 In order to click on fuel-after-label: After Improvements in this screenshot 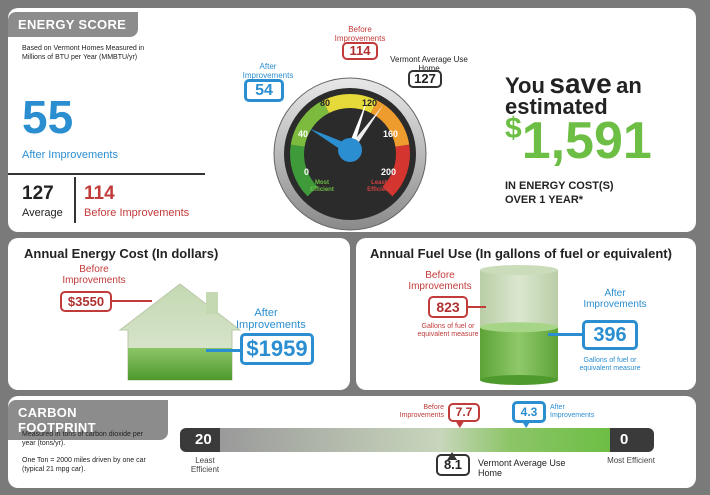, I will do `click(615, 299)`.